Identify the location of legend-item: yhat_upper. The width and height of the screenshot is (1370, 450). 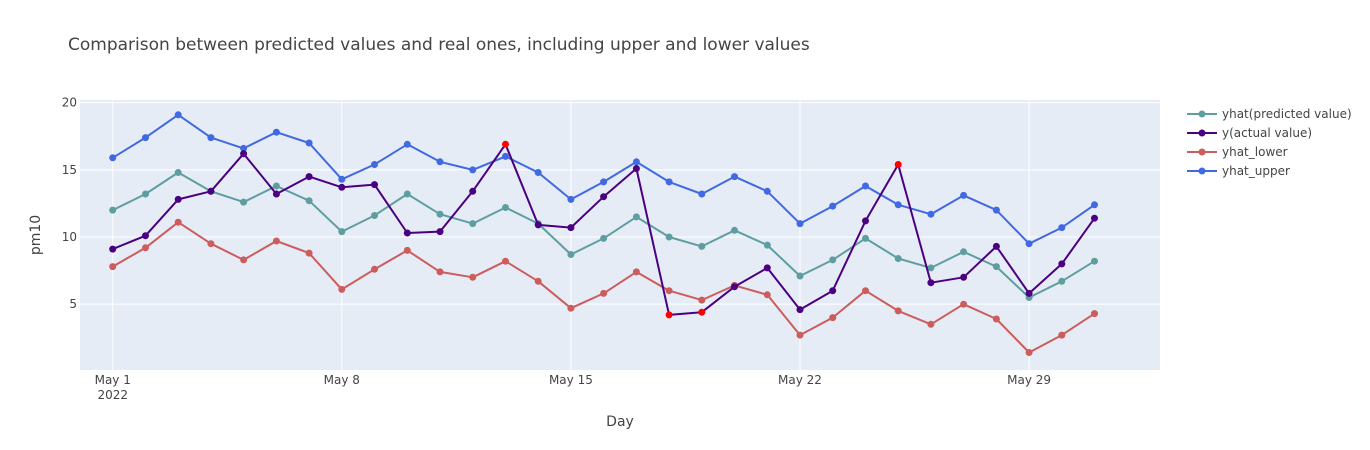
(1238, 171).